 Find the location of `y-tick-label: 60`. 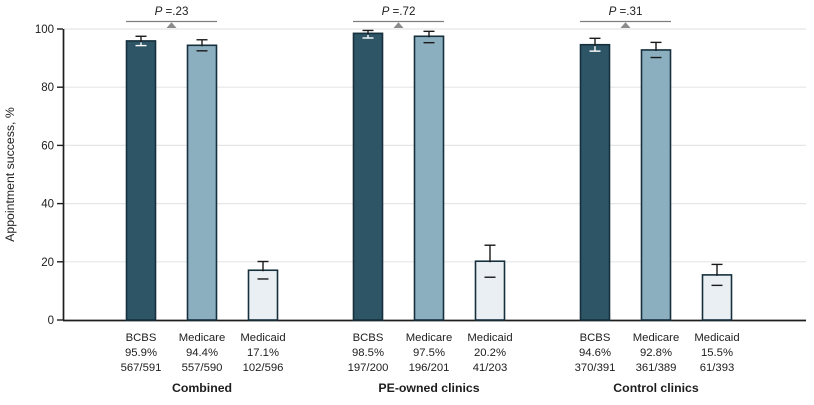

y-tick-label: 60 is located at coordinates (47, 146).